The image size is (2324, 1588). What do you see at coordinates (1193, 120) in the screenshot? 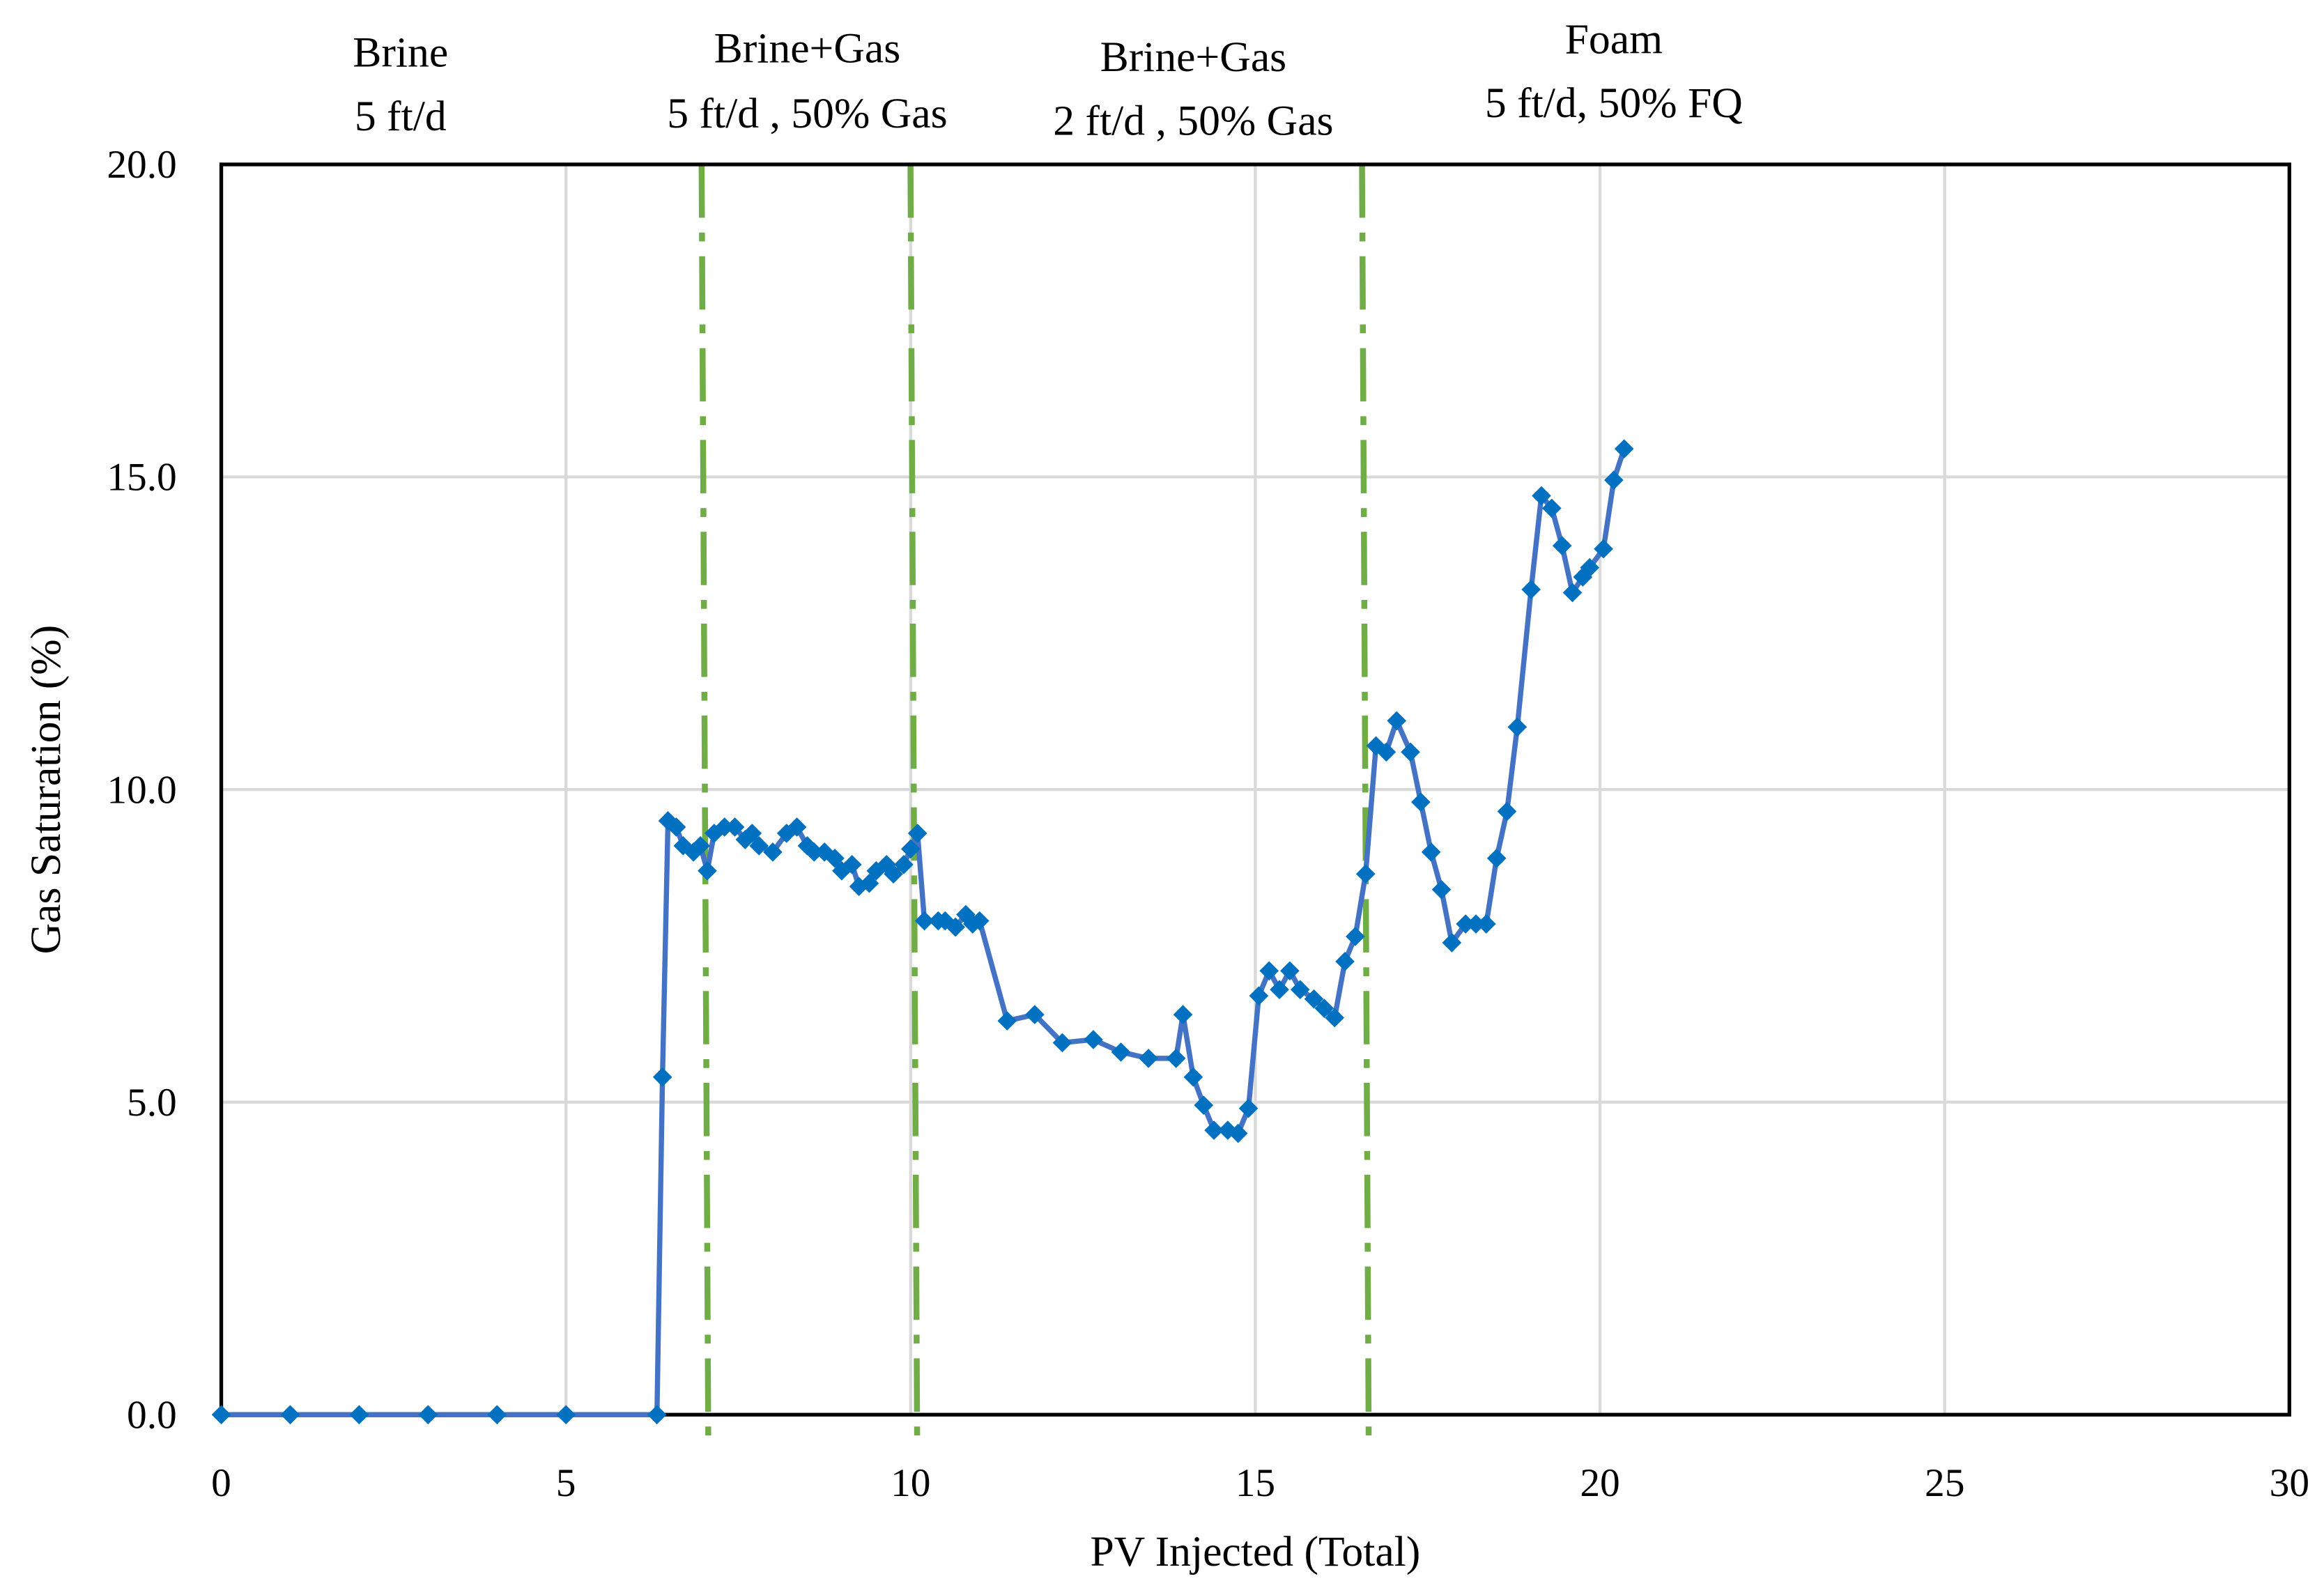
I see `phase-annotation-line: 2 ft/d , 50% Gas` at bounding box center [1193, 120].